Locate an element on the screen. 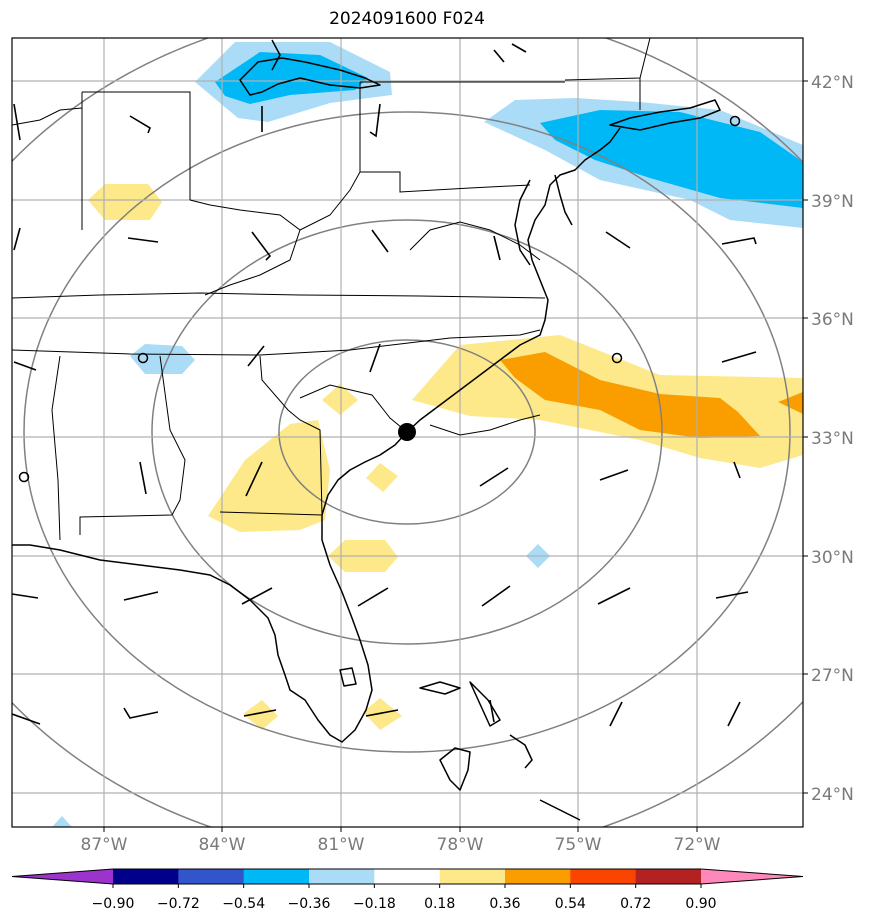 The image size is (873, 924). colorbar-extend-max is located at coordinates (752, 876).